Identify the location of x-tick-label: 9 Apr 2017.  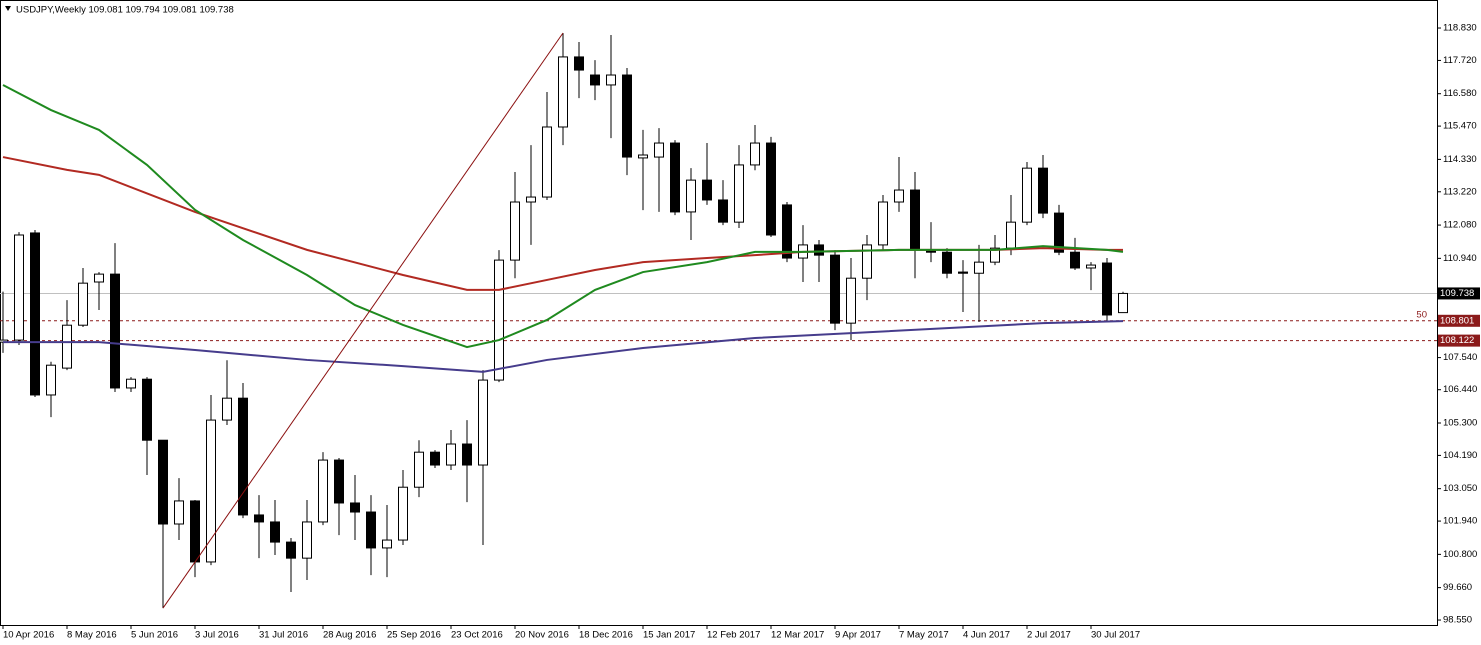
(858, 635).